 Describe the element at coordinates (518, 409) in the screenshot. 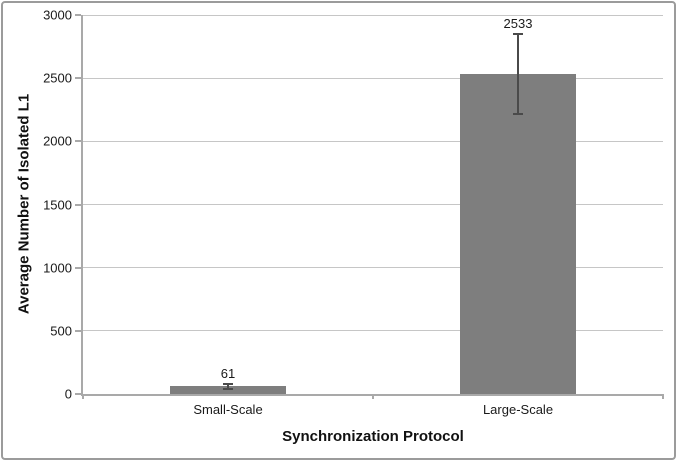

I see `category-label: Large-Scale` at that location.